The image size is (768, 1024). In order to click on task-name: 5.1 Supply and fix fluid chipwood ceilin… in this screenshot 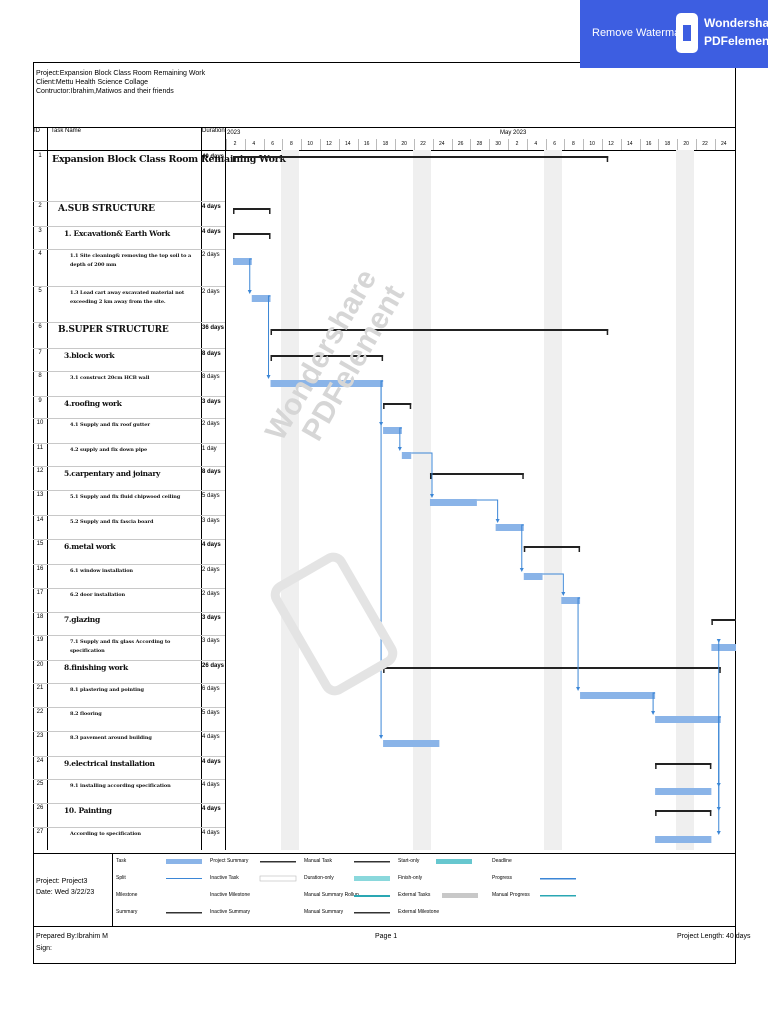, I will do `click(125, 497)`.